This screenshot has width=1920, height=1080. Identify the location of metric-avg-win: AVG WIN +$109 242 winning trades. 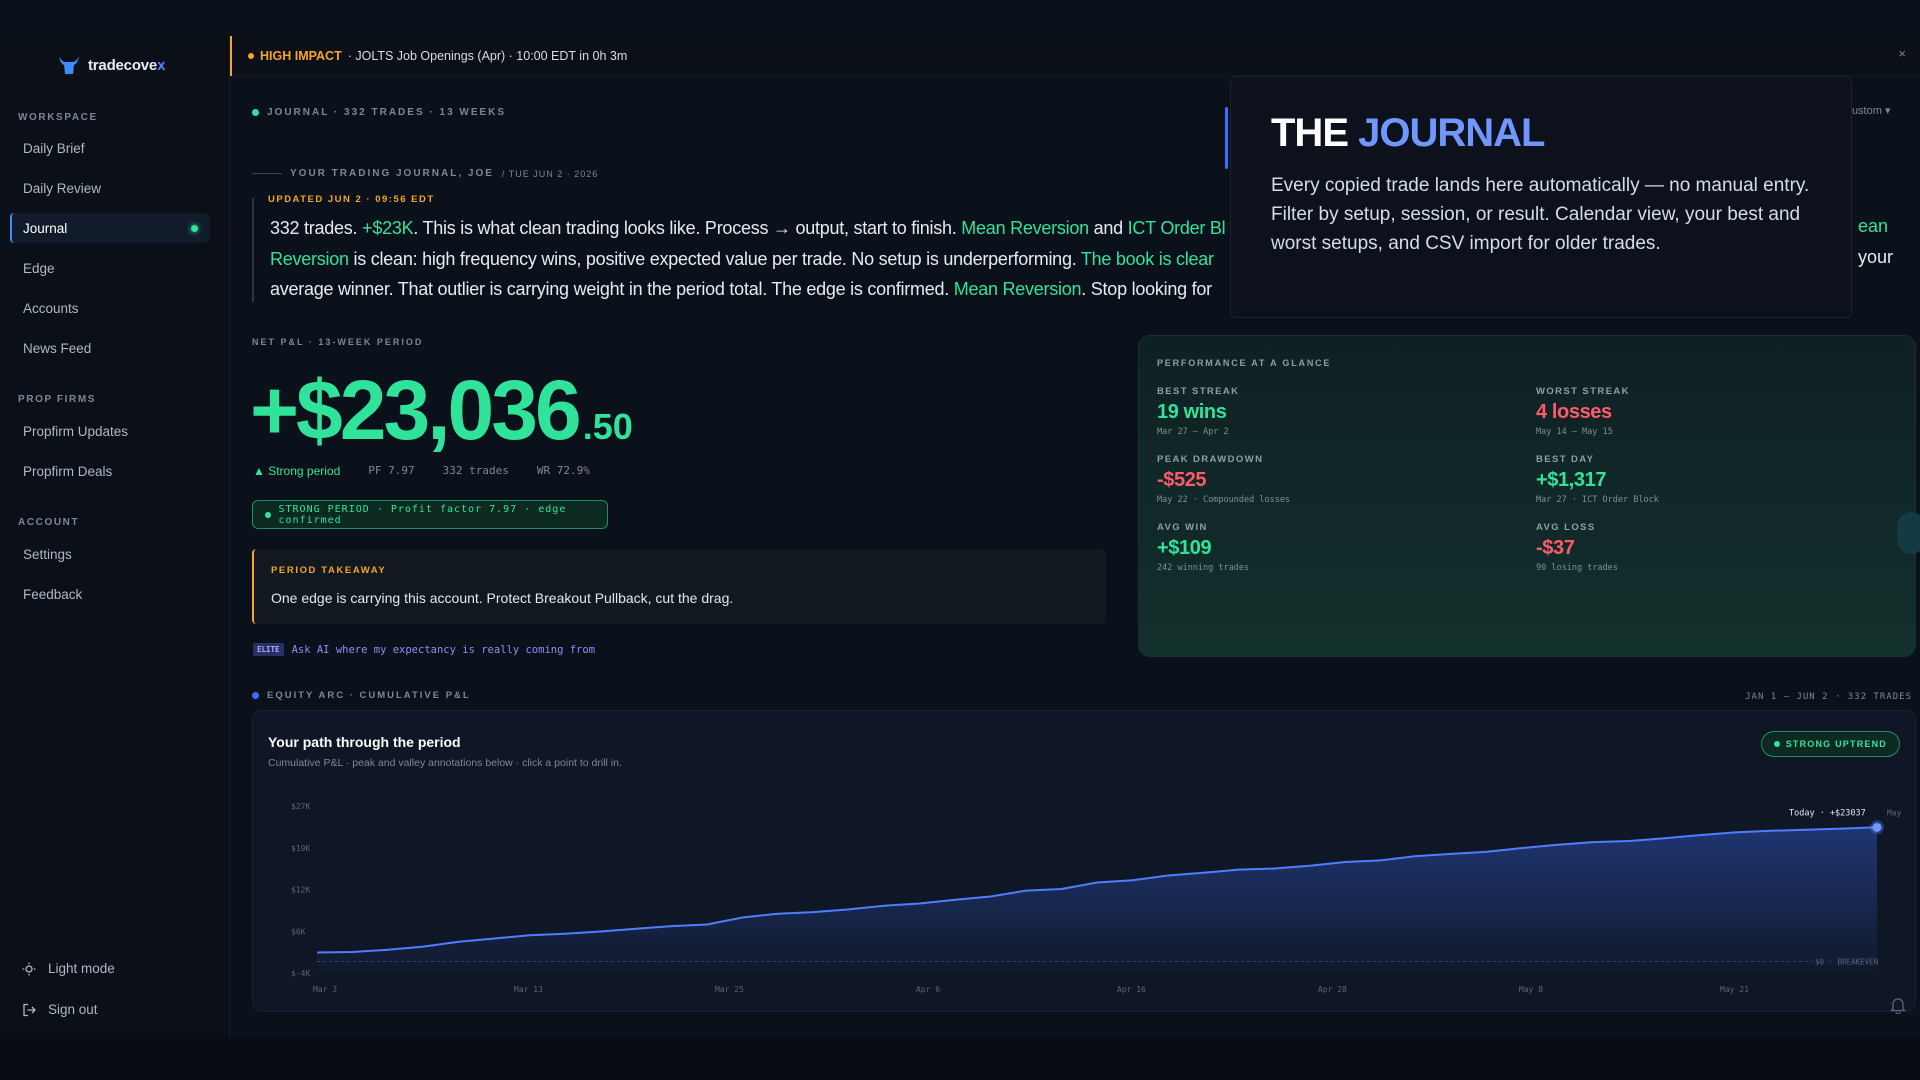
(1203, 547).